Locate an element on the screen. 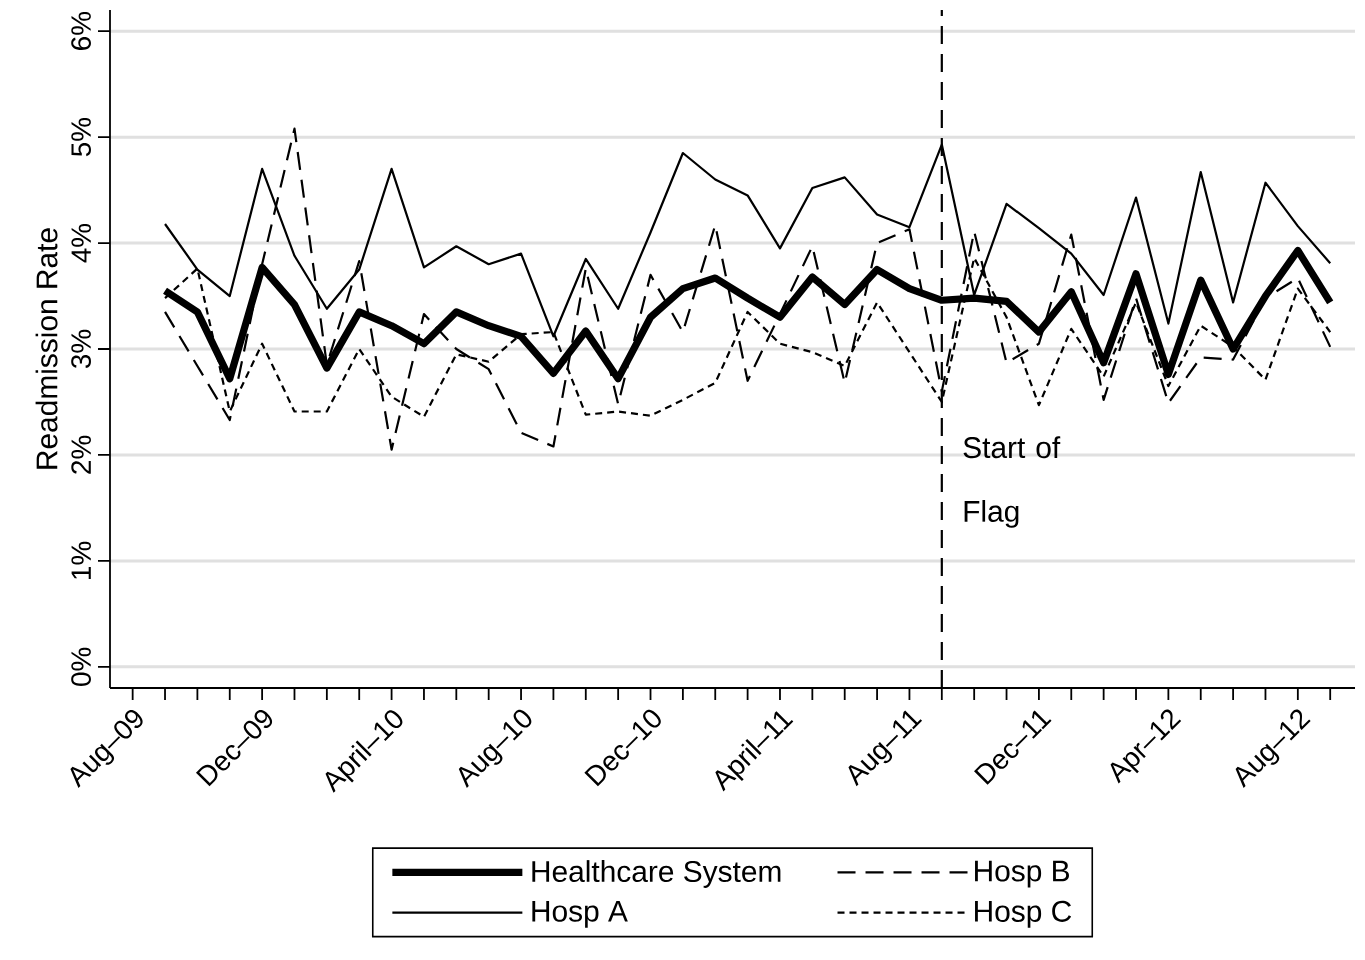 This screenshot has width=1365, height=960. y-tick-label: 2% is located at coordinates (81, 454).